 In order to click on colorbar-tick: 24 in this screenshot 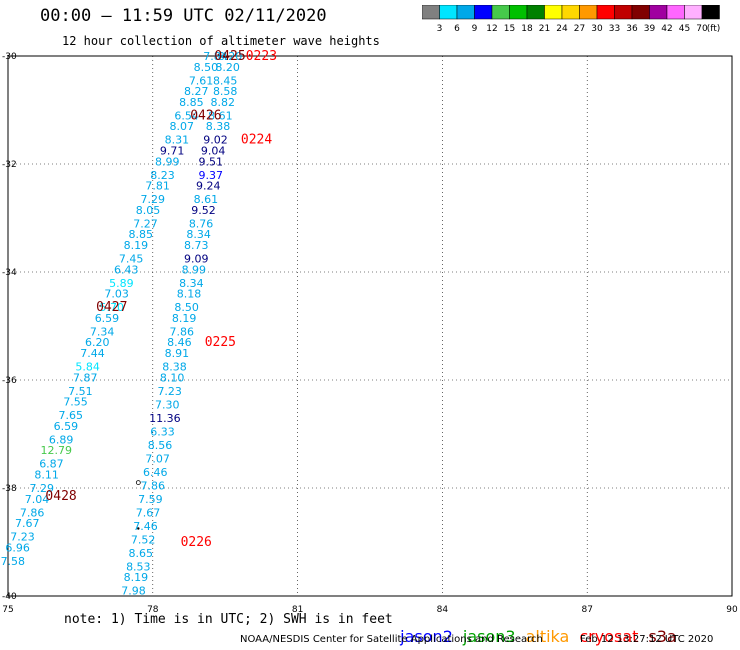, I will do `click(562, 29)`.